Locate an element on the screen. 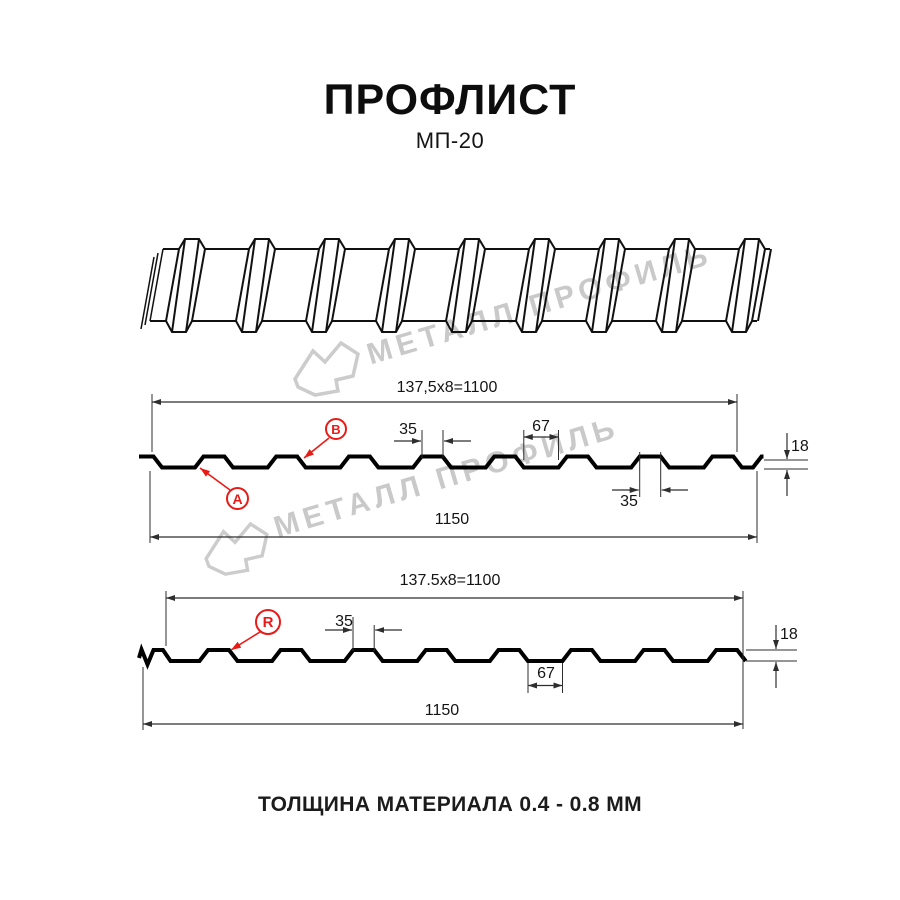 Image resolution: width=900 pixels, height=900 pixels. dim-label-profile1-pitch: 137,5x8=1100 is located at coordinates (447, 387).